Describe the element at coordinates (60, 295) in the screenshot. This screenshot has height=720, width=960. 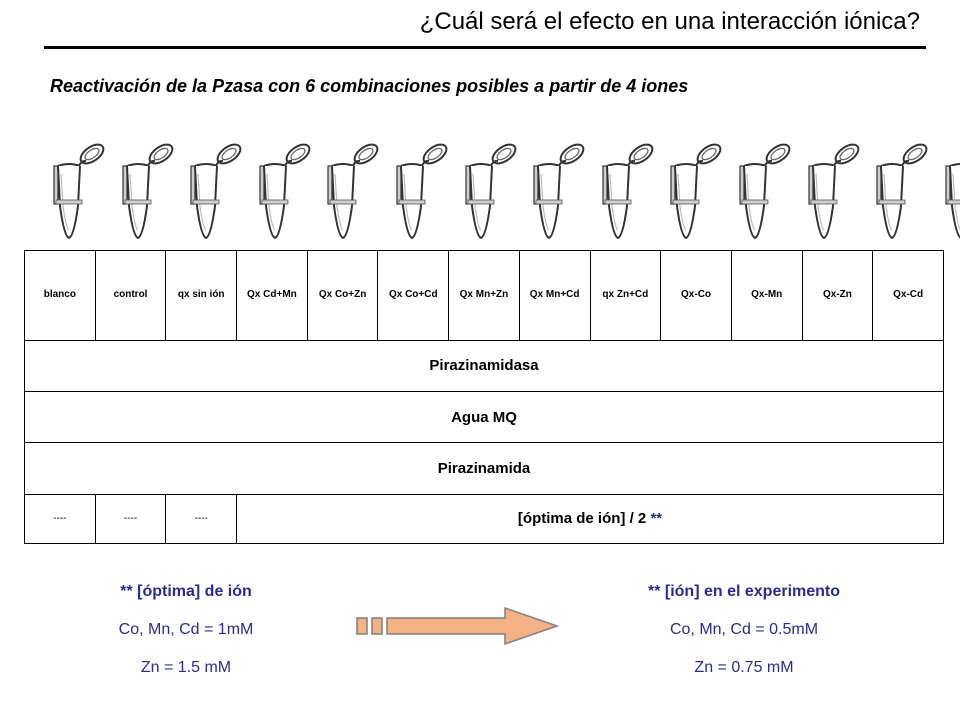
I see `header-cell: blanco` at that location.